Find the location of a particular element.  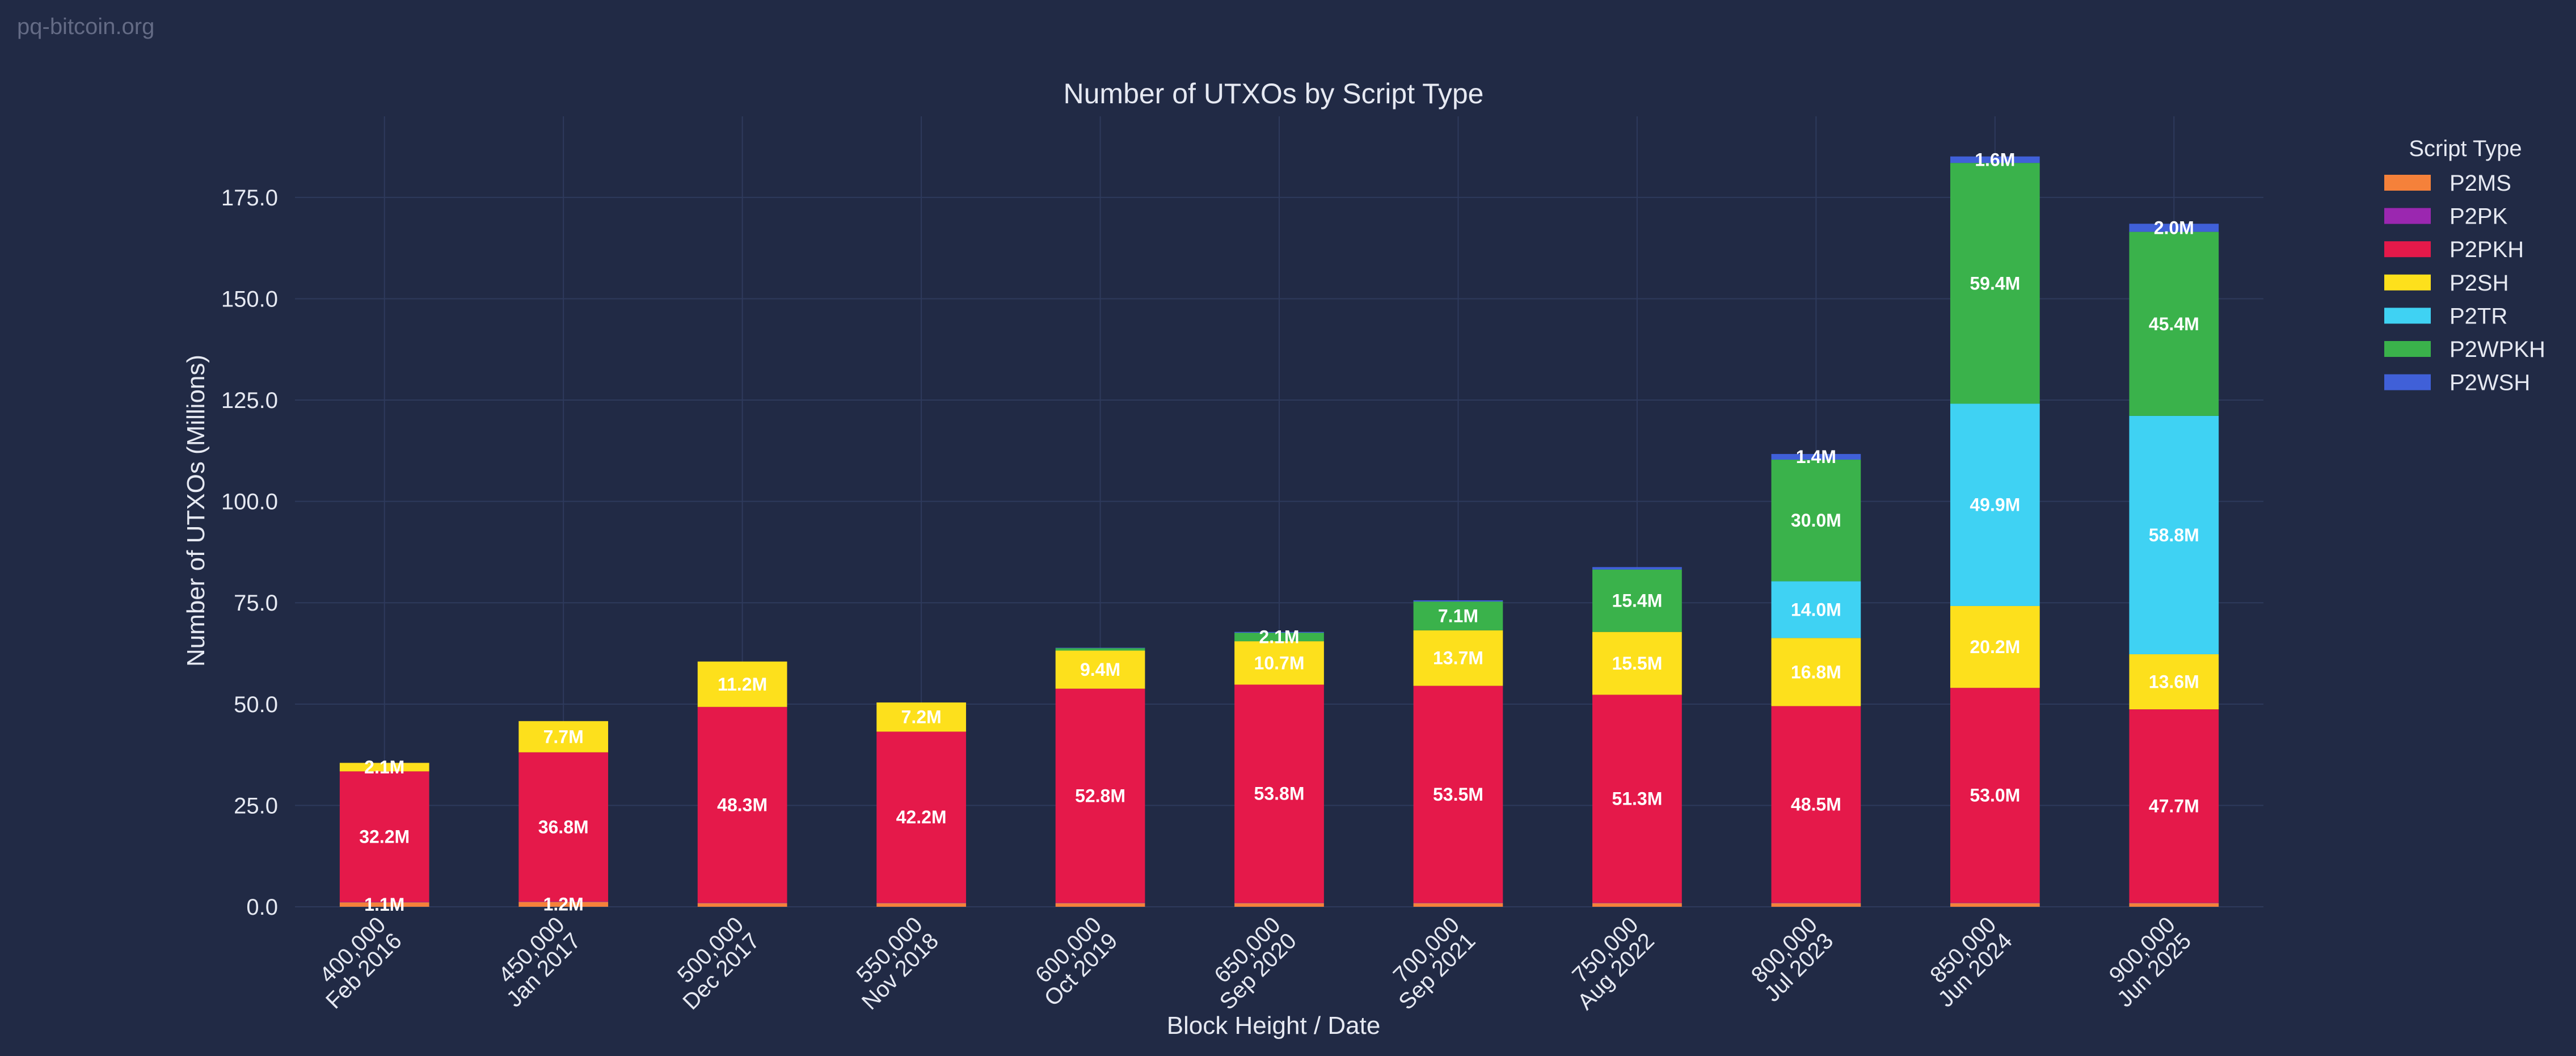

data-label: 13.7M is located at coordinates (1458, 658).